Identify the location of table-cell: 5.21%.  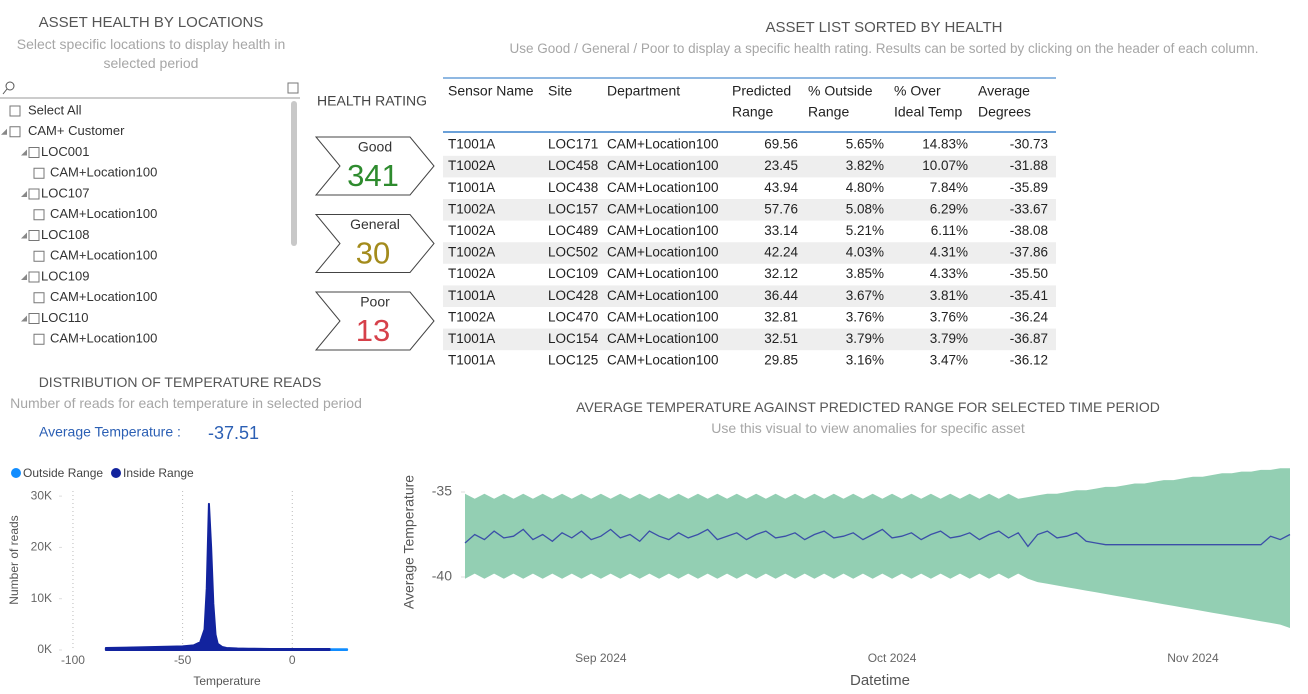
(865, 230).